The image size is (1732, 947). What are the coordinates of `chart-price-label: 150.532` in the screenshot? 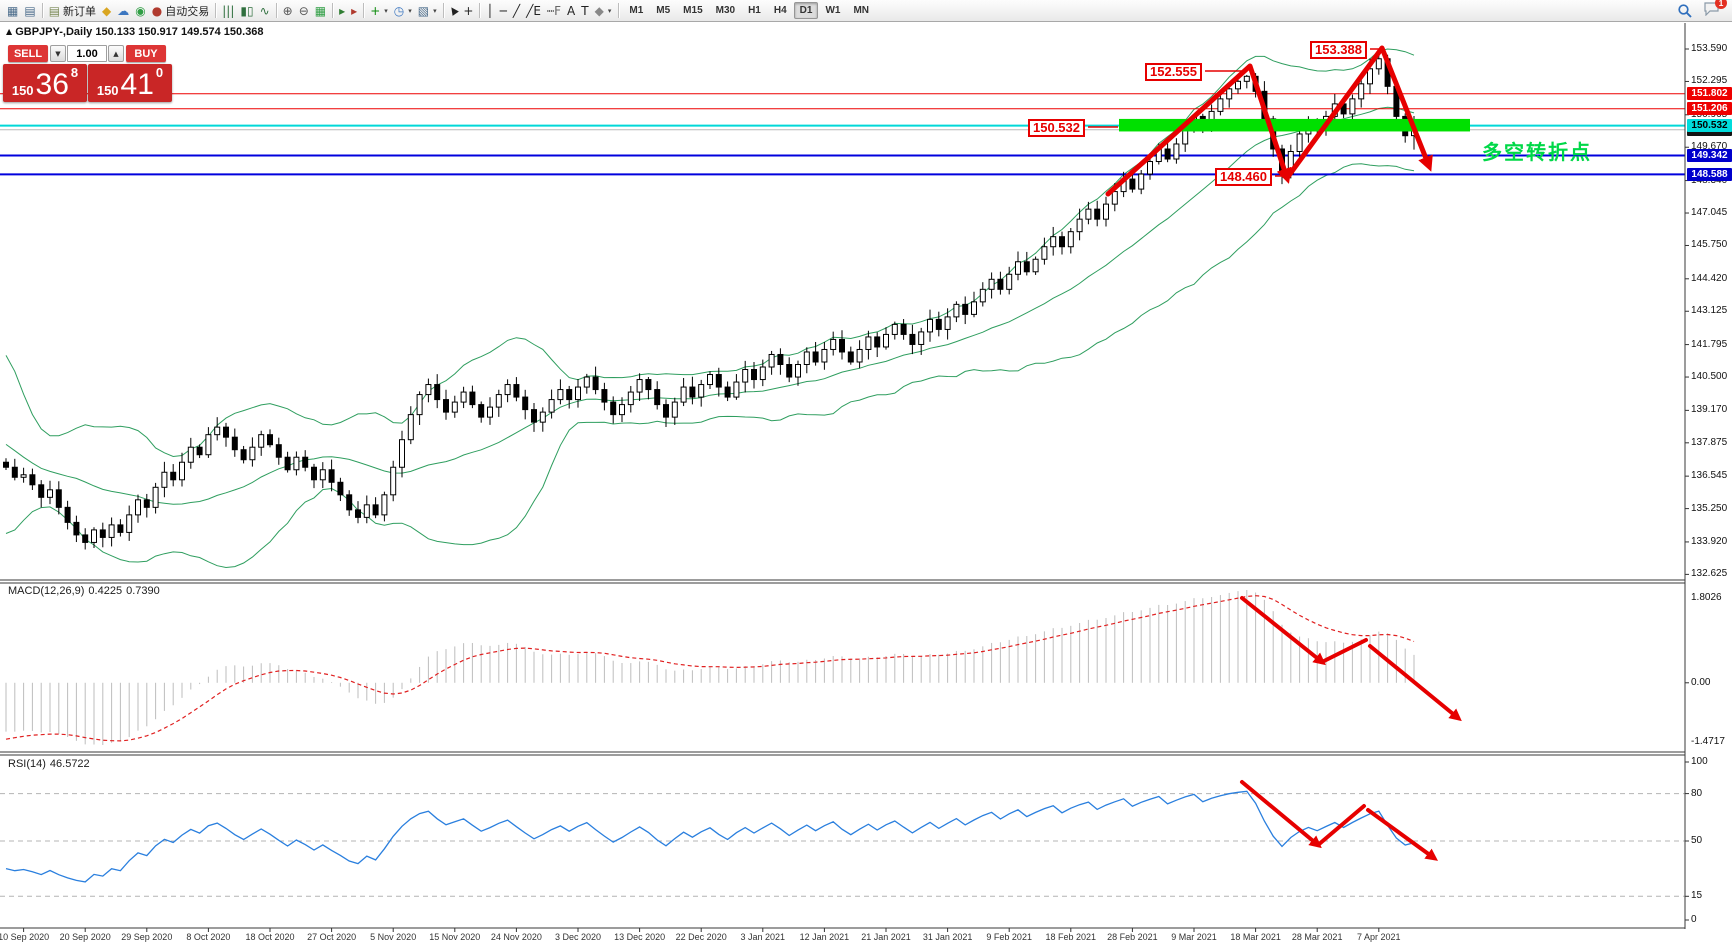 It's located at (1056, 128).